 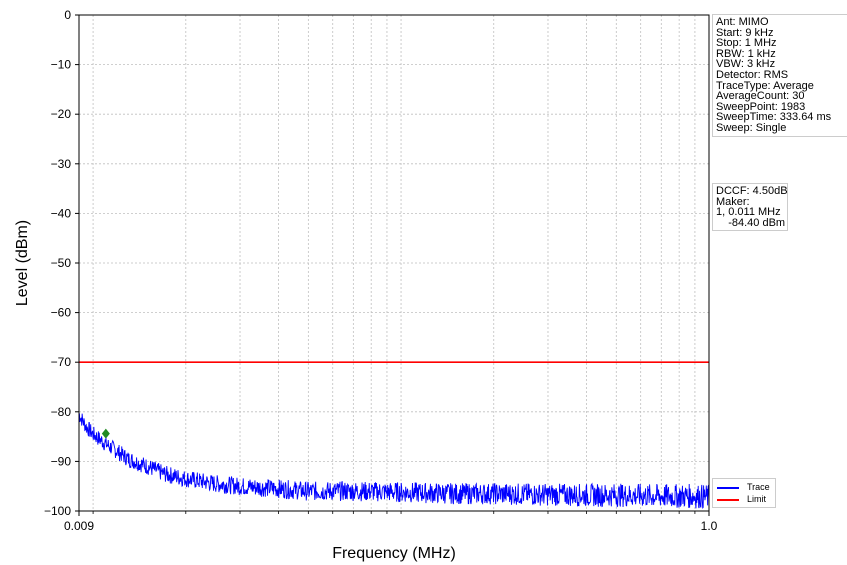 What do you see at coordinates (760, 96) in the screenshot?
I see `settings-info-line: AverageCount: 30` at bounding box center [760, 96].